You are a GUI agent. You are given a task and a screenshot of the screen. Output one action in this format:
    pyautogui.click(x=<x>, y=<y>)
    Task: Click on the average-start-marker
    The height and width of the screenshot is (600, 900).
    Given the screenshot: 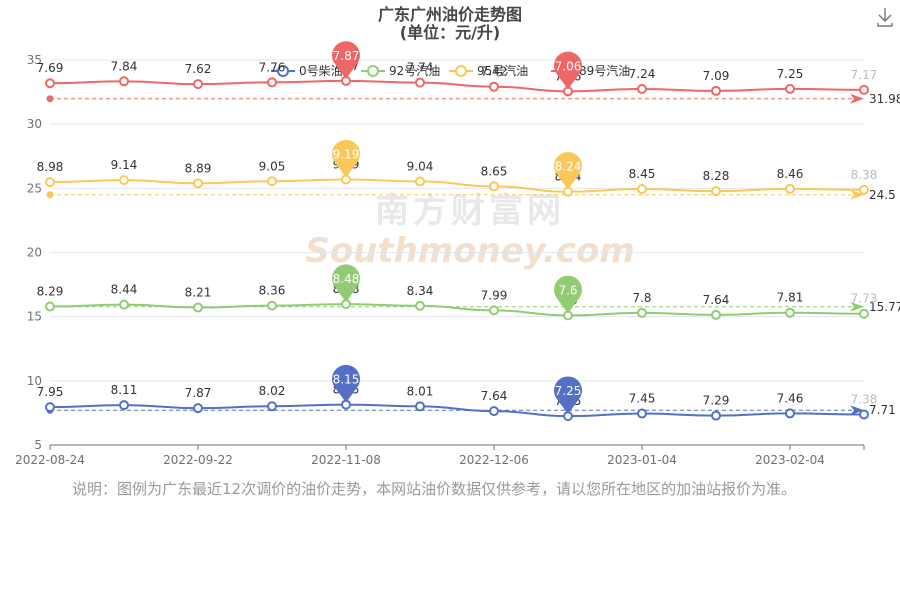 What is the action you would take?
    pyautogui.click(x=50, y=195)
    